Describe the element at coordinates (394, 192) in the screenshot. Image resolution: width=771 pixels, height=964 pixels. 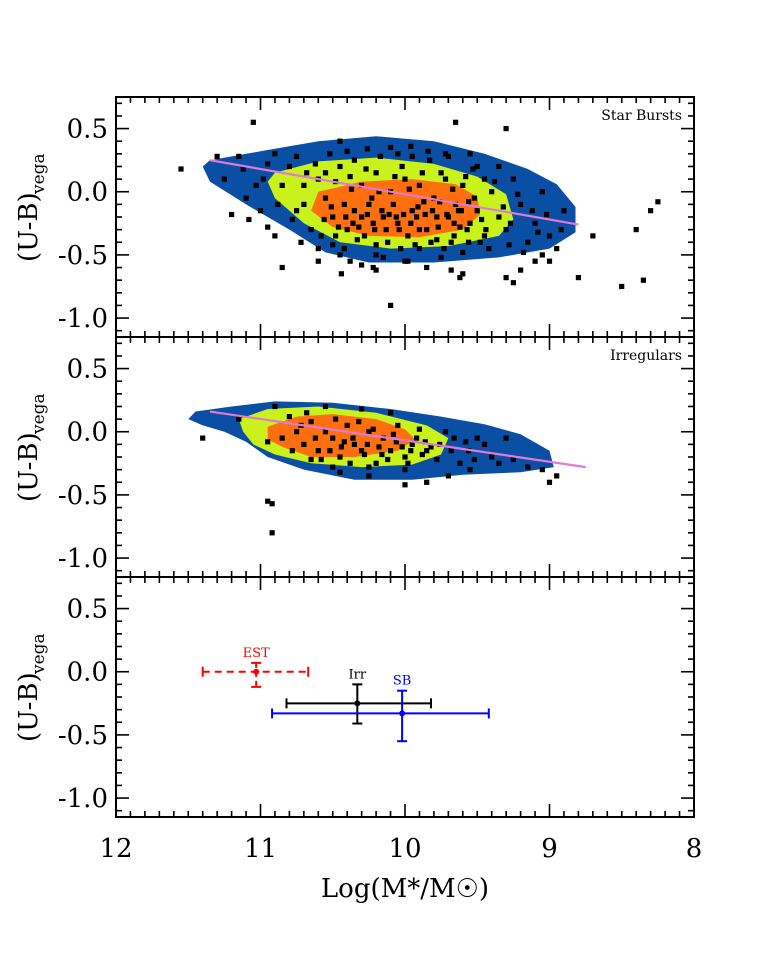
I see `fit-line` at that location.